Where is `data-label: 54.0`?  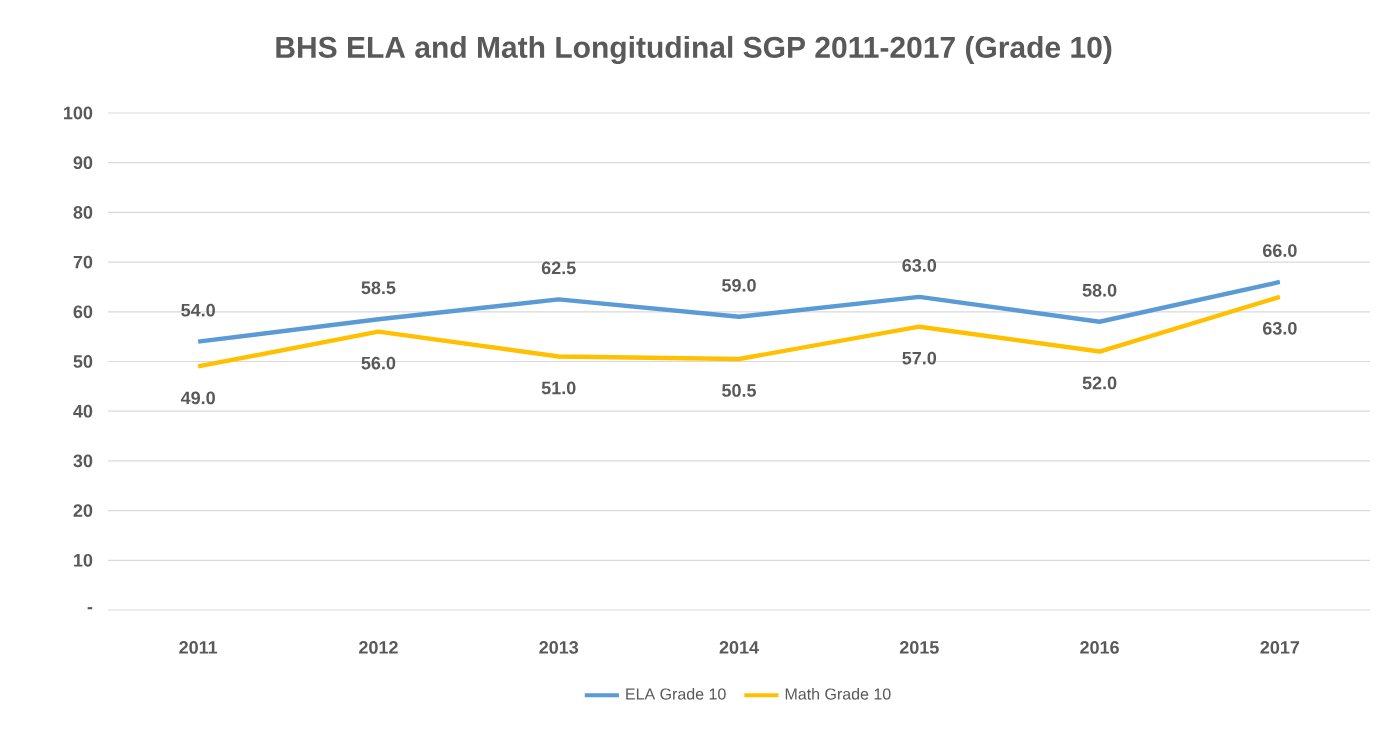
data-label: 54.0 is located at coordinates (198, 310).